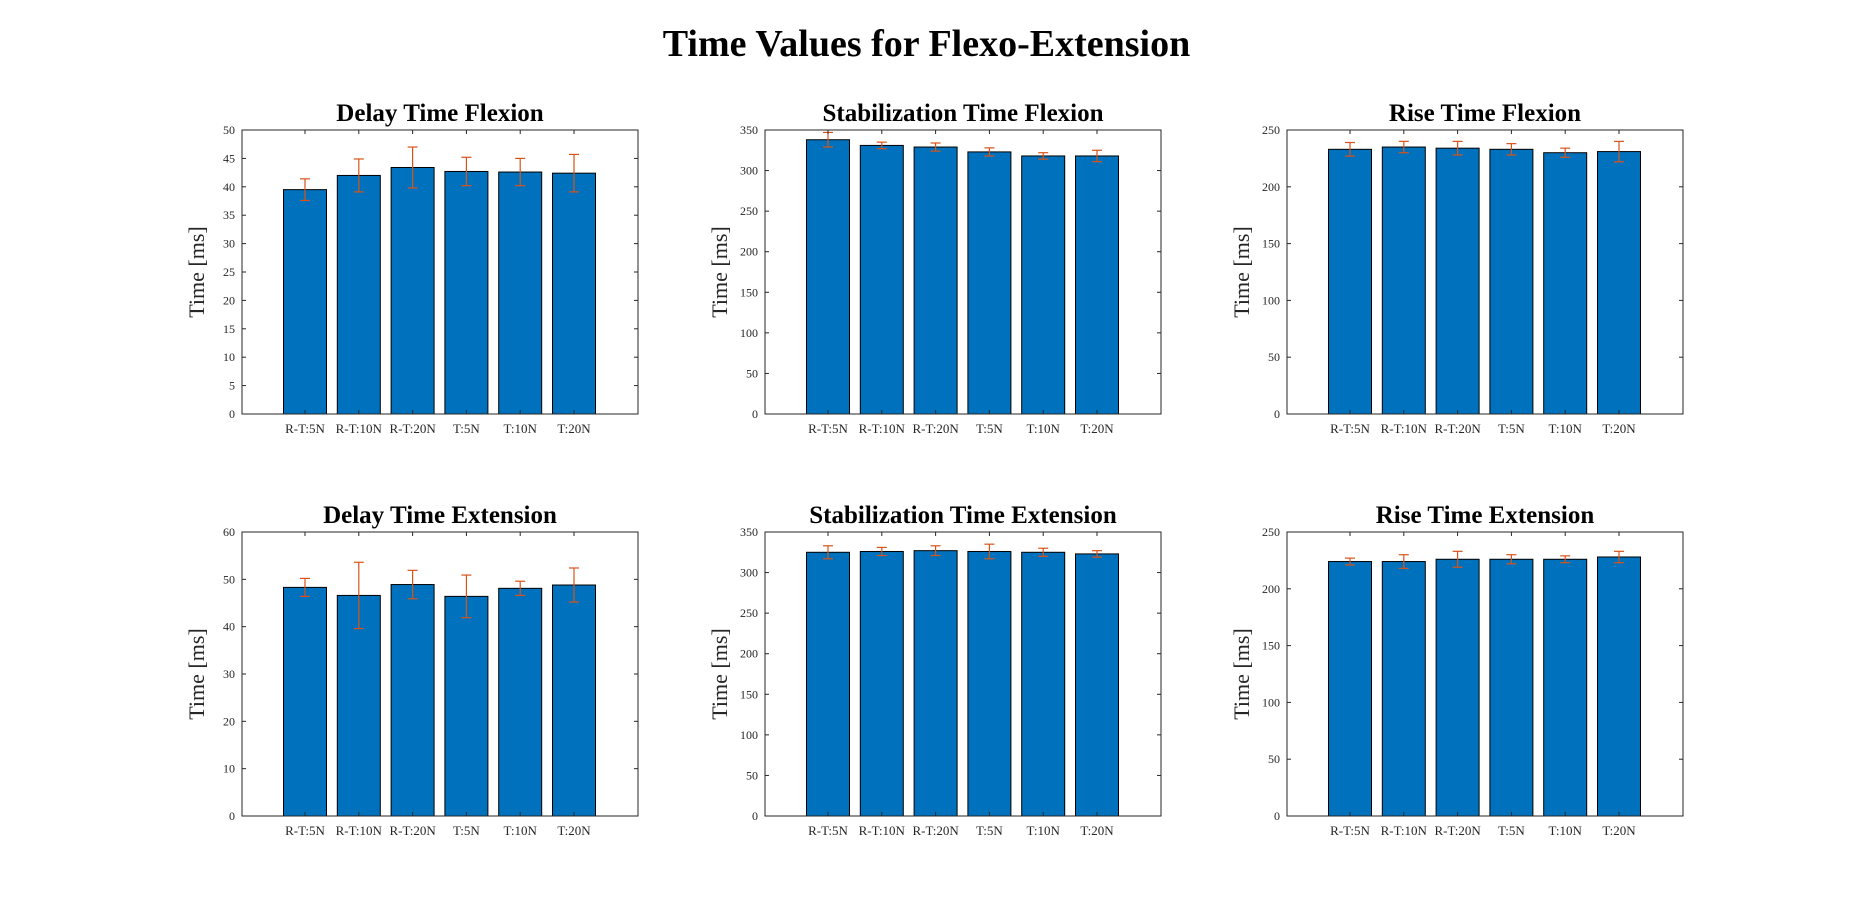 Image resolution: width=1853 pixels, height=906 pixels. Describe the element at coordinates (926, 44) in the screenshot. I see `figure-title: Time Values for Flexo-Extension` at that location.